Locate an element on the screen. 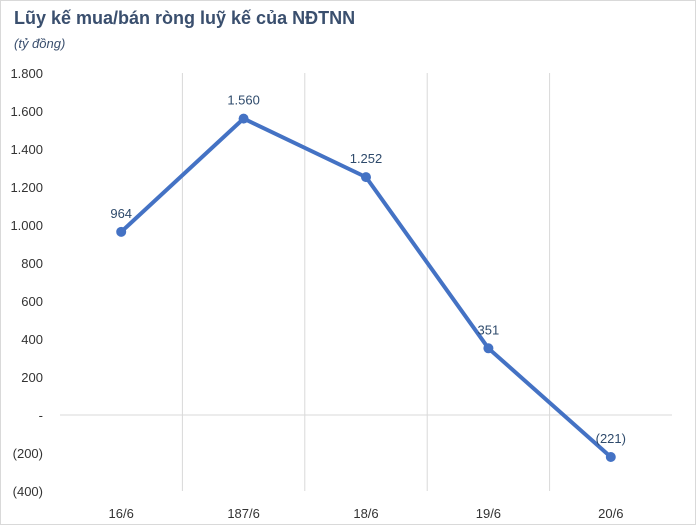 The height and width of the screenshot is (525, 696). y-tick-label: 1.000 is located at coordinates (26, 225).